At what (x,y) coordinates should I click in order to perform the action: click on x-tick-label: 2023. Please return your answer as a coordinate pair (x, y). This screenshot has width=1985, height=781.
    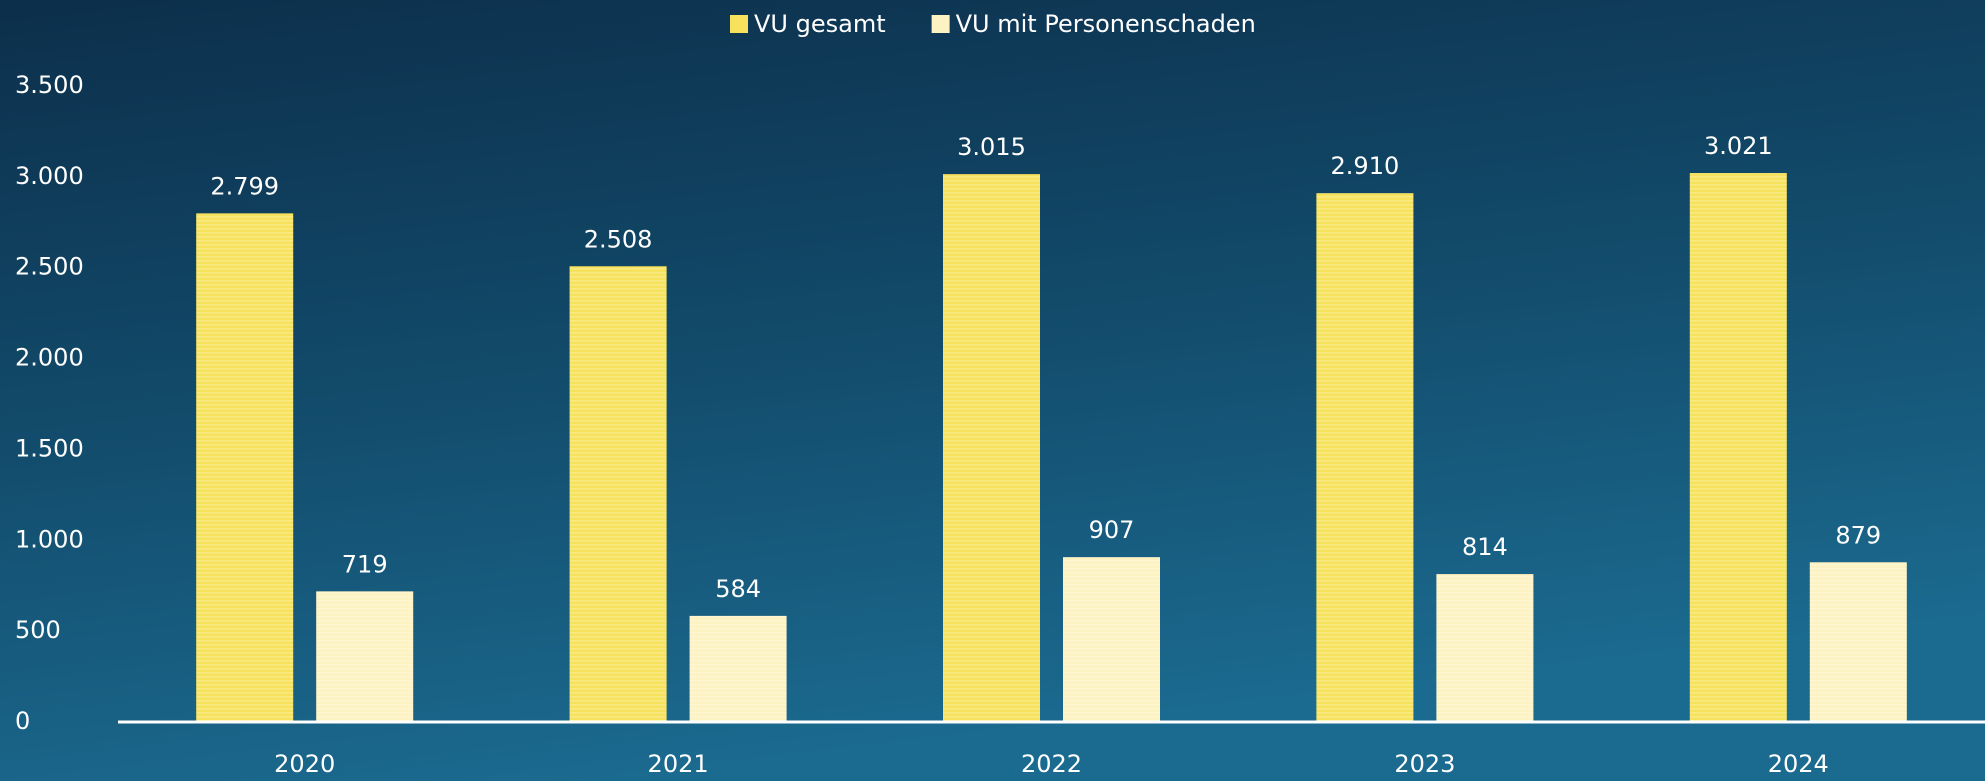
    Looking at the image, I should click on (1424, 764).